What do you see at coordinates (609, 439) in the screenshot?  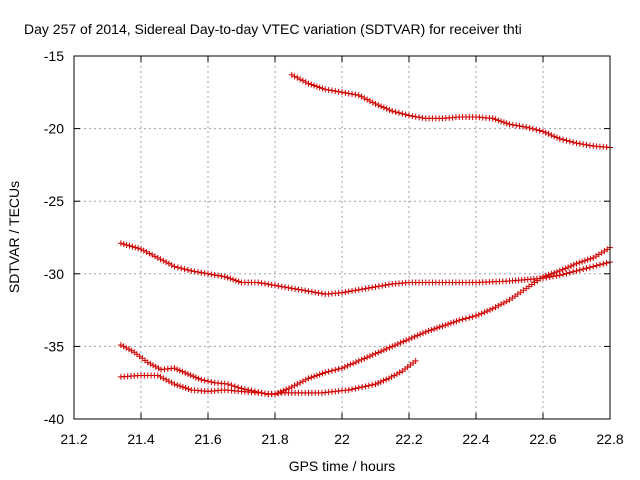 I see `x-tick-label: 22.8` at bounding box center [609, 439].